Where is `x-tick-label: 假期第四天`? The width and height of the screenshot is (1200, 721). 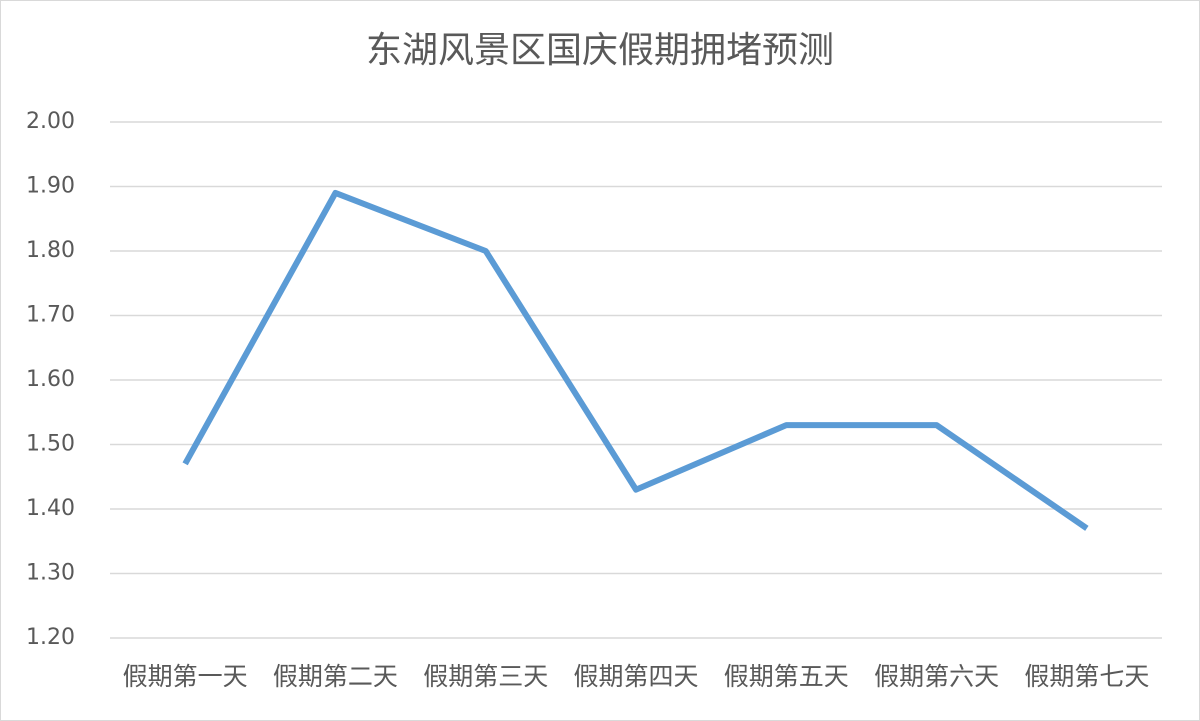
x-tick-label: 假期第四天 is located at coordinates (635, 676).